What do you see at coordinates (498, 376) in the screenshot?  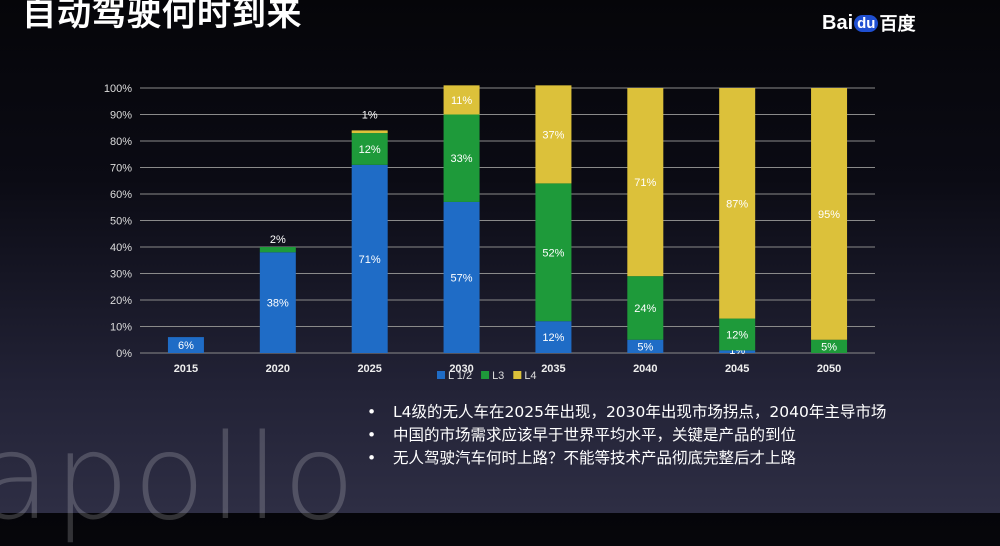 I see `legend-label: L3` at bounding box center [498, 376].